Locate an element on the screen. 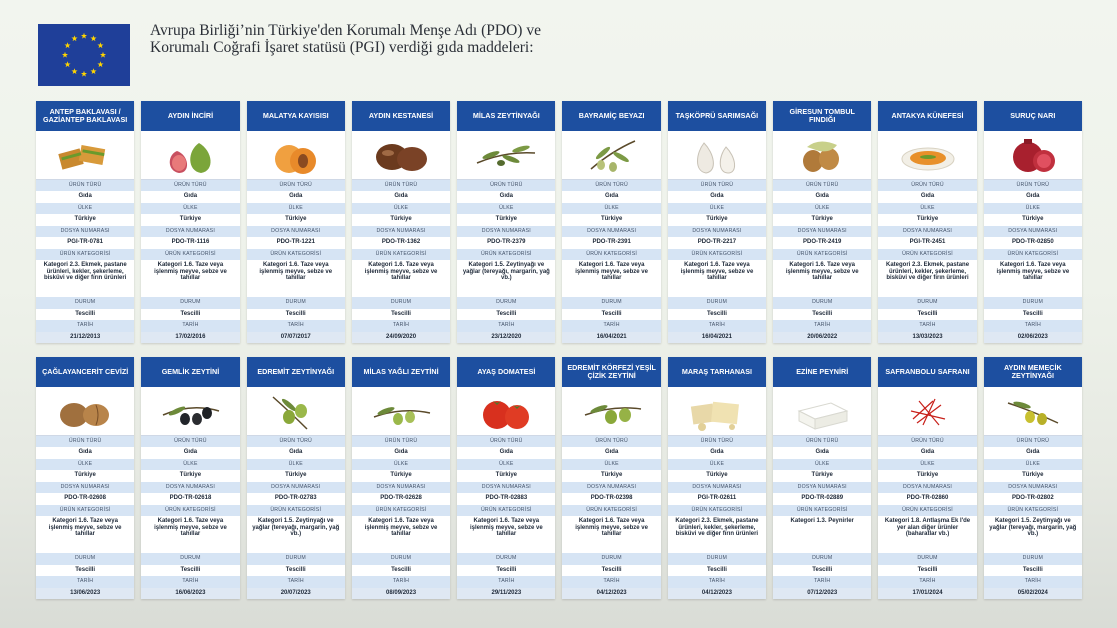 This screenshot has height=628, width=1117. file-number: PDO-TR-1221 is located at coordinates (295, 243).